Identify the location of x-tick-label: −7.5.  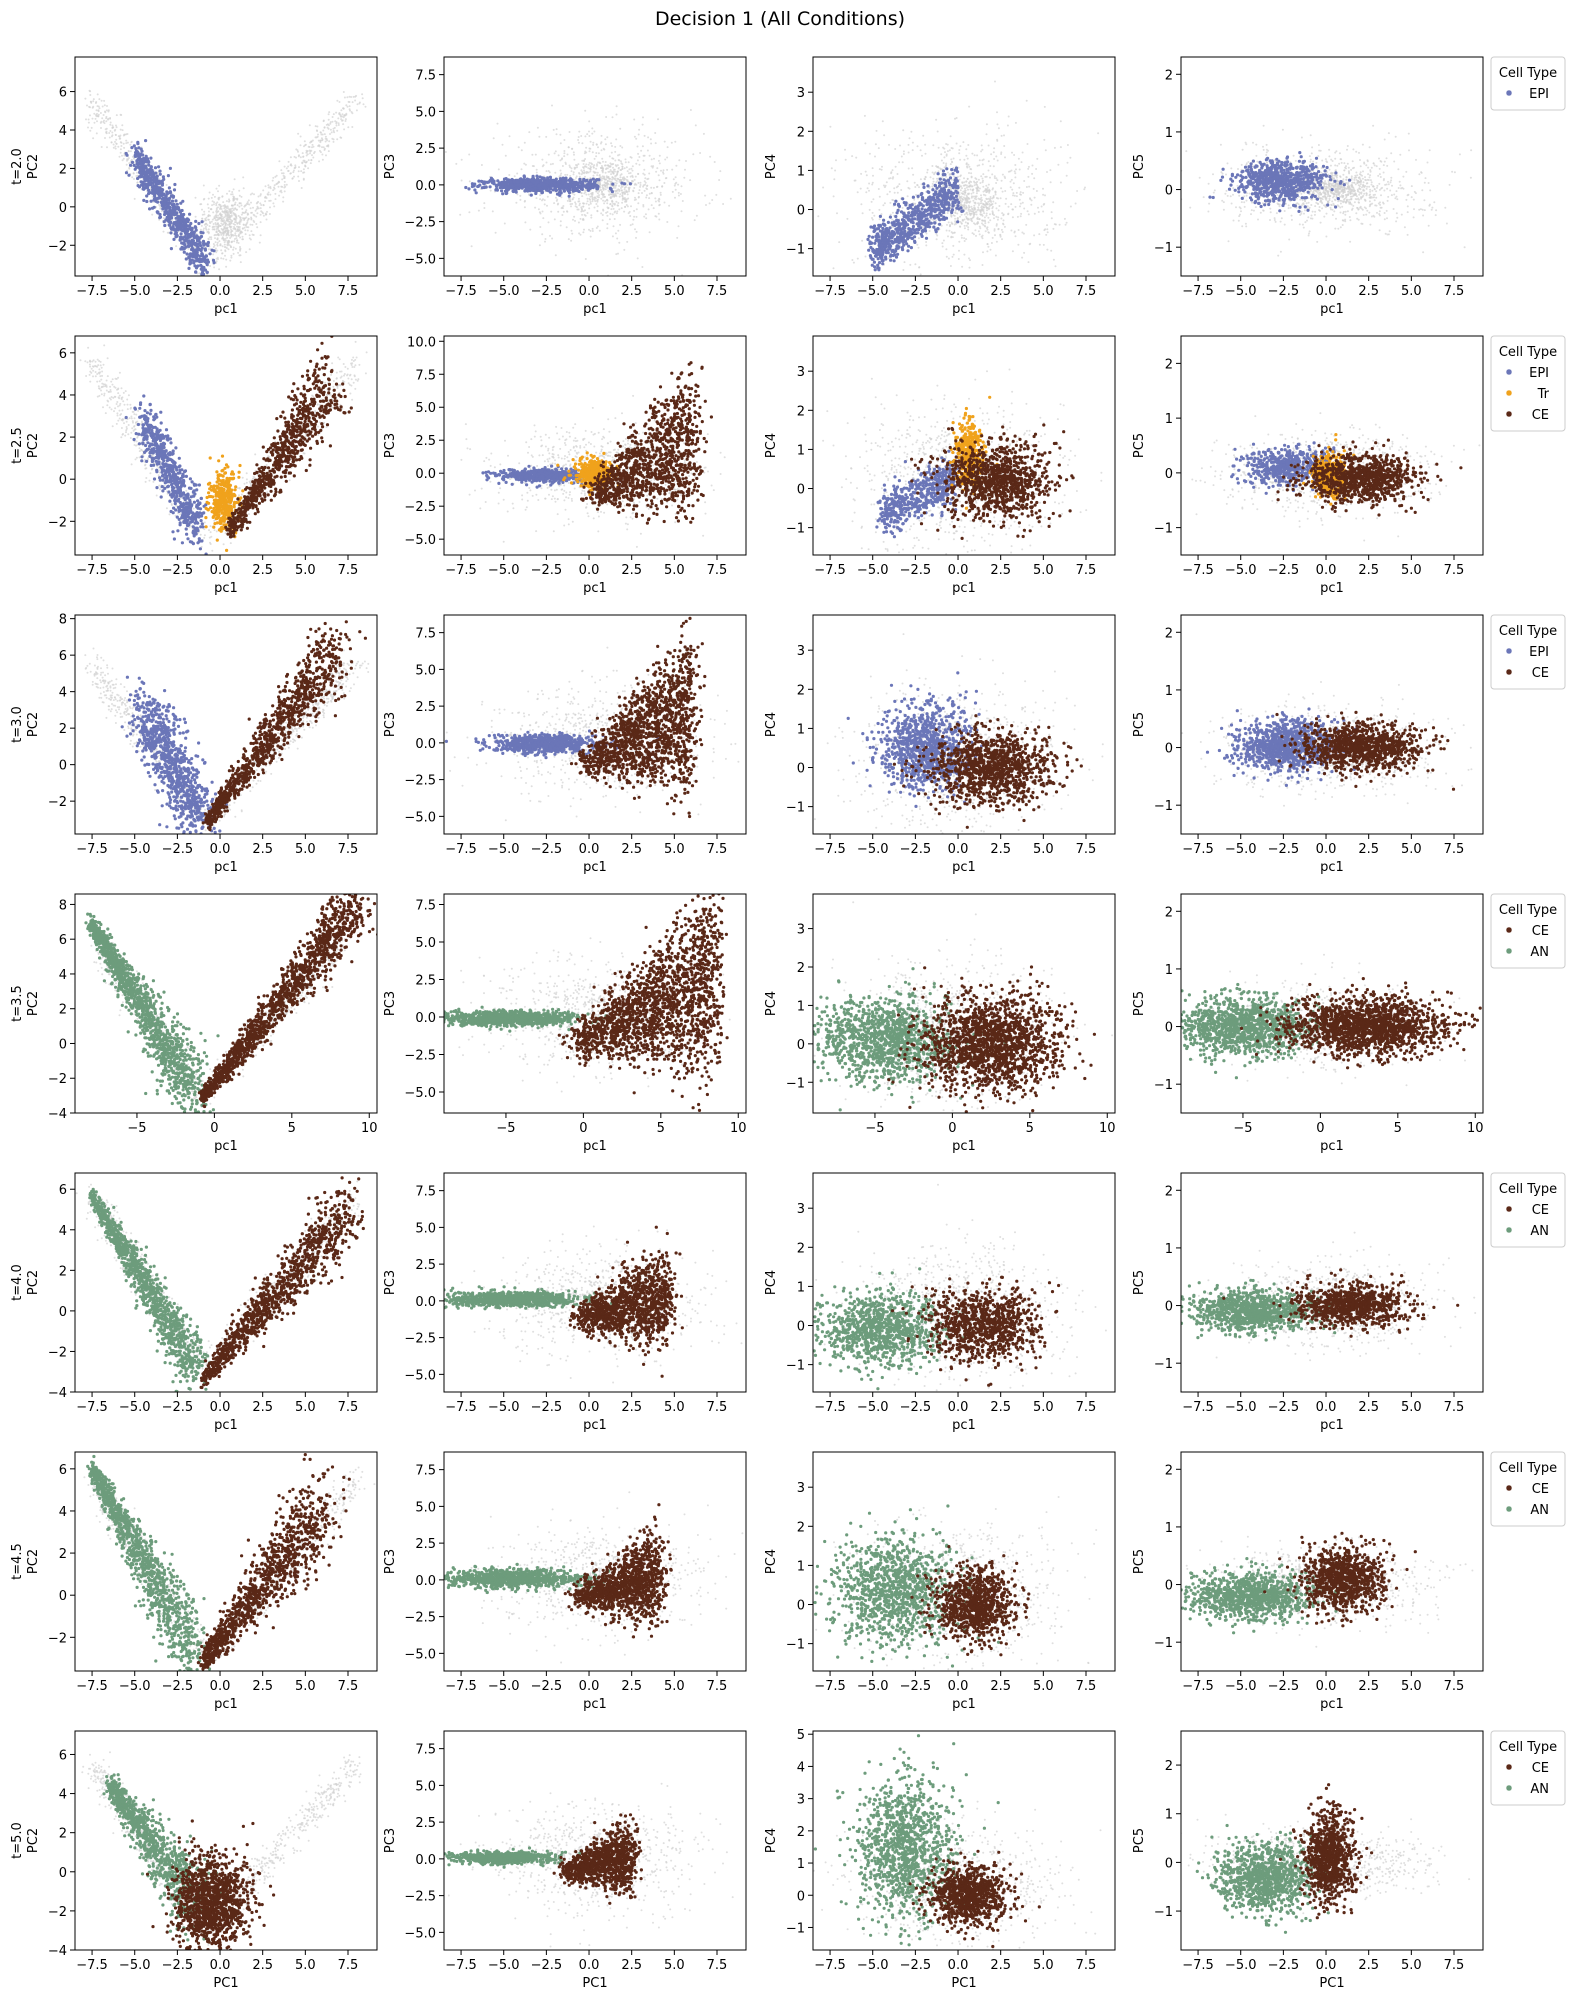
(92, 291).